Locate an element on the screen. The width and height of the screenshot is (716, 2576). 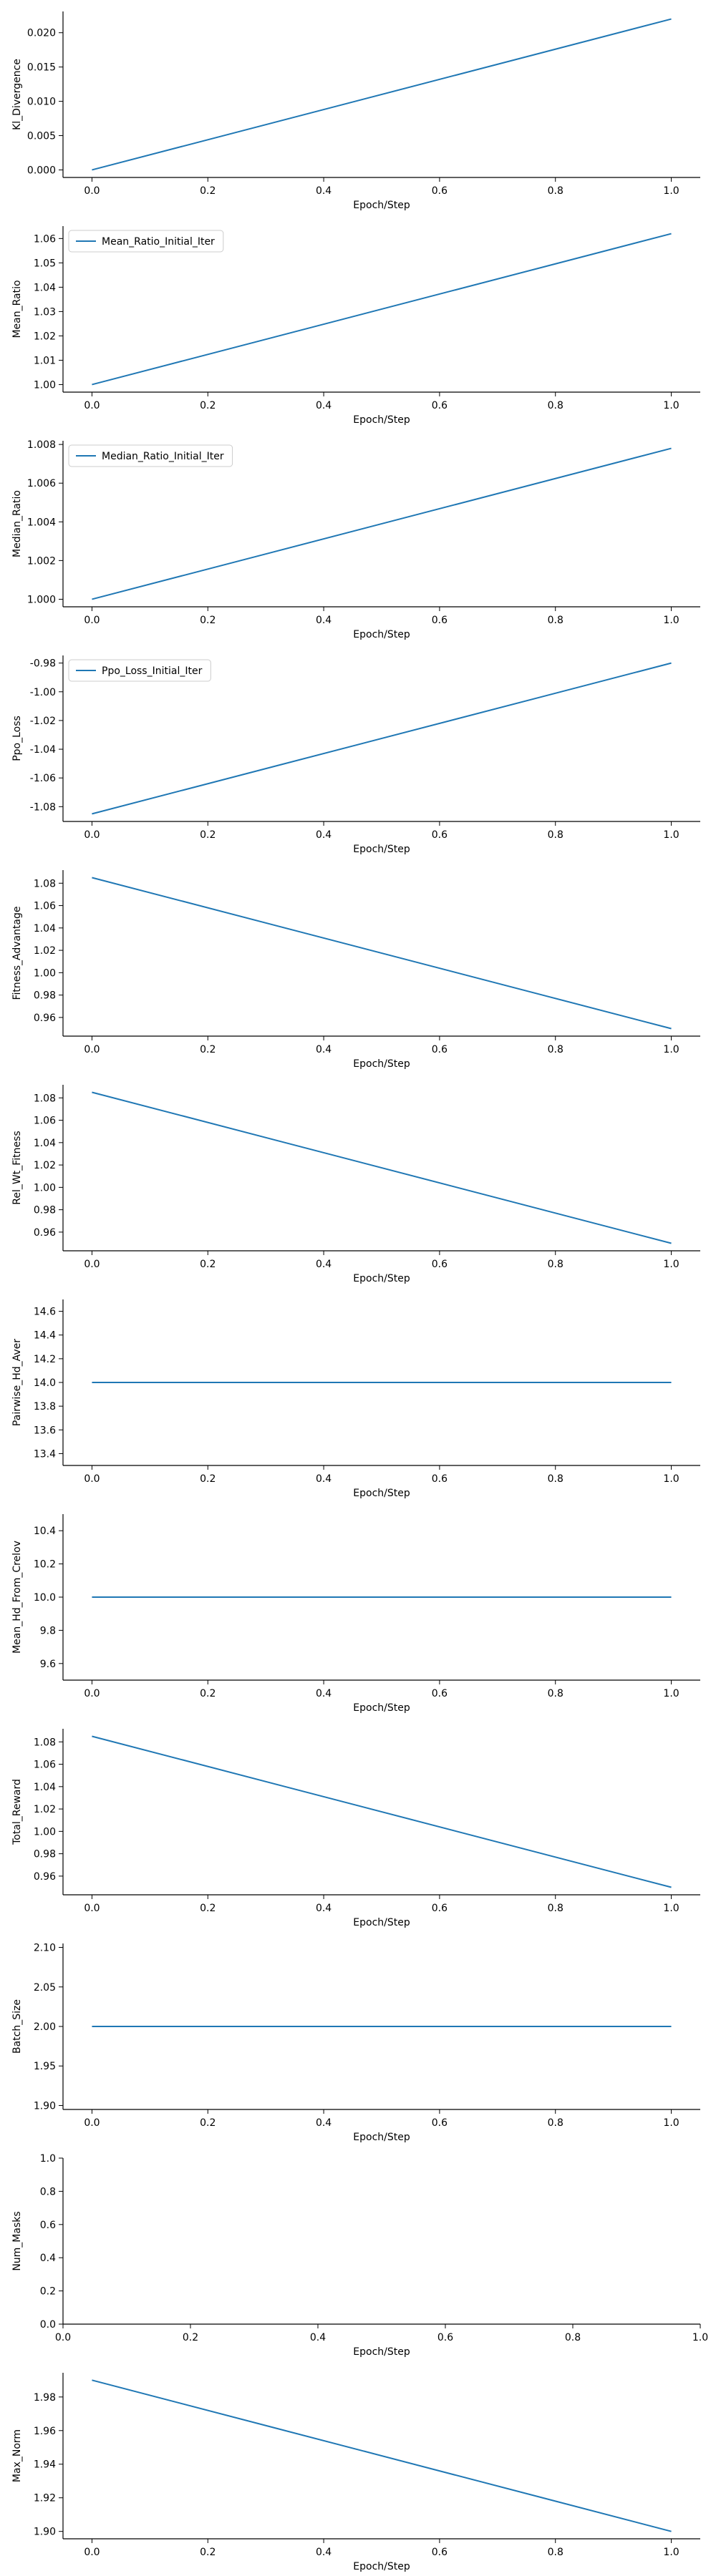
y-tick-label: 0.010 is located at coordinates (41, 102).